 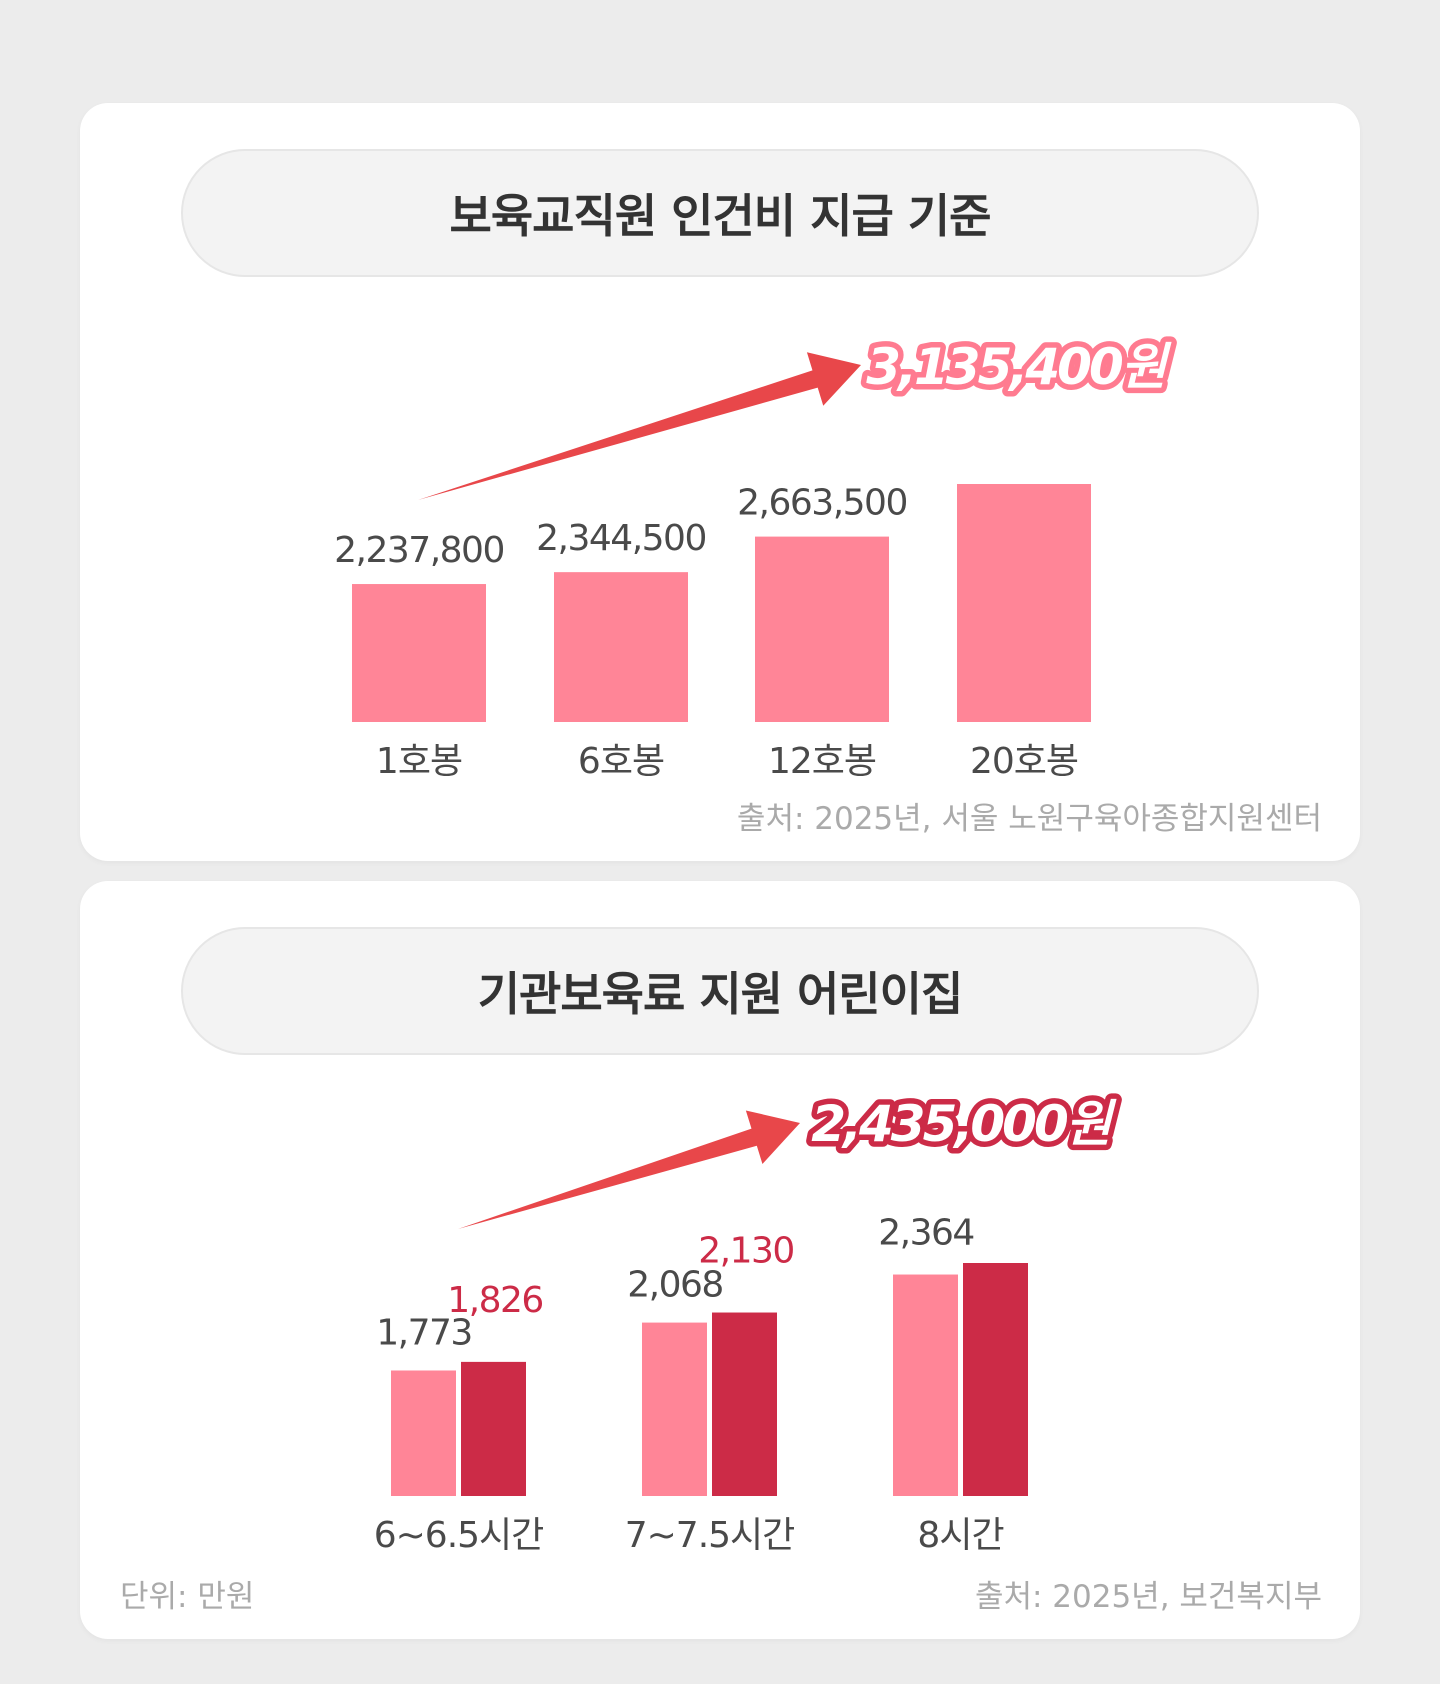 I want to click on highlight-value: 2,435,000원, so click(x=964, y=1124).